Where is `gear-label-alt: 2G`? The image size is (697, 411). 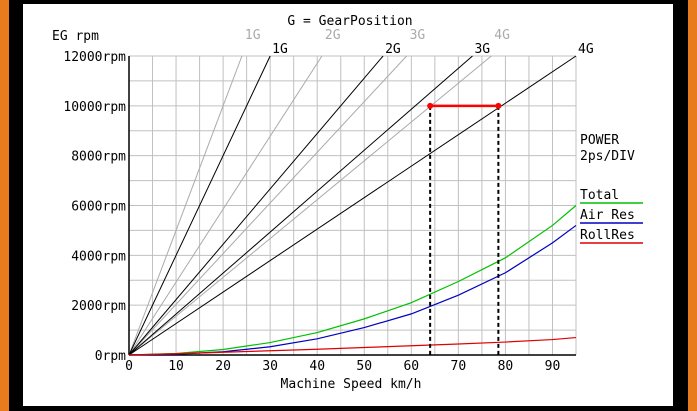 gear-label-alt: 2G is located at coordinates (333, 35).